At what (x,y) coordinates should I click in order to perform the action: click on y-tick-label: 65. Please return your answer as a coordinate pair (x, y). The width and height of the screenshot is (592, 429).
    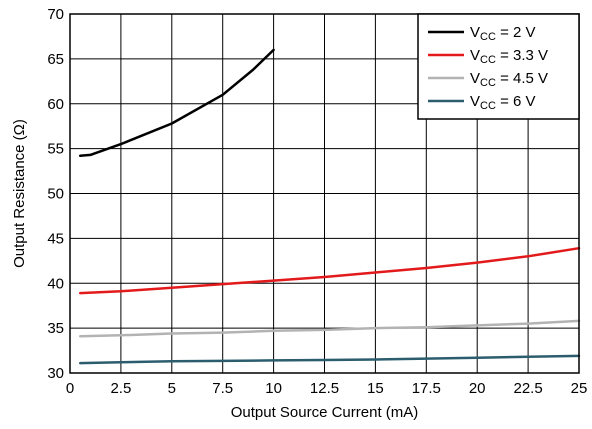
    Looking at the image, I should click on (55, 59).